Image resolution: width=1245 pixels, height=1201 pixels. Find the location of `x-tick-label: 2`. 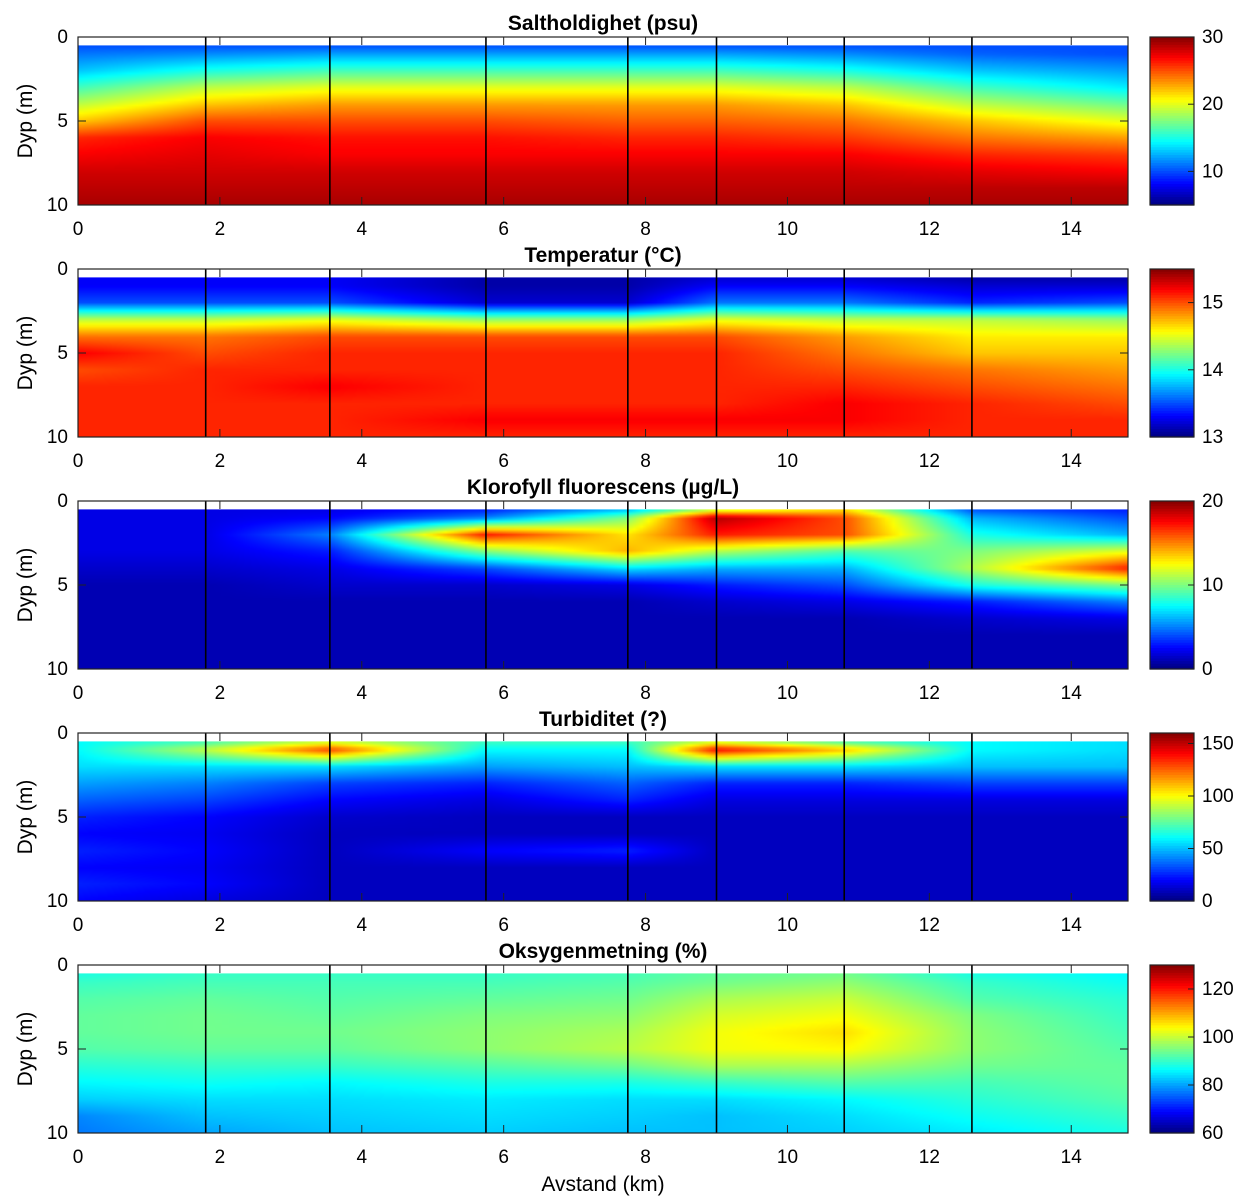

x-tick-label: 2 is located at coordinates (220, 925).